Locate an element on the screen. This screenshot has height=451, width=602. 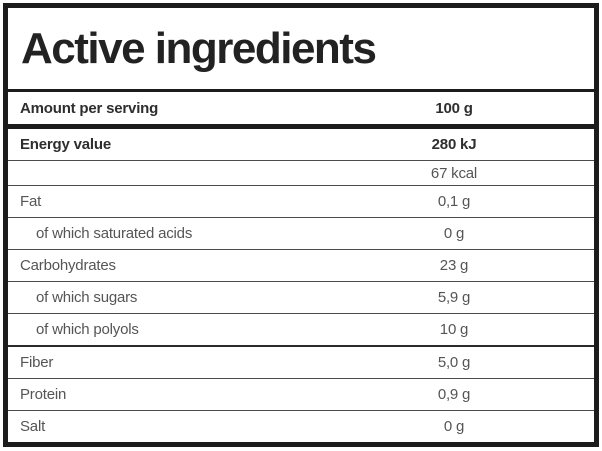
row-value: 0,9 g is located at coordinates (454, 394).